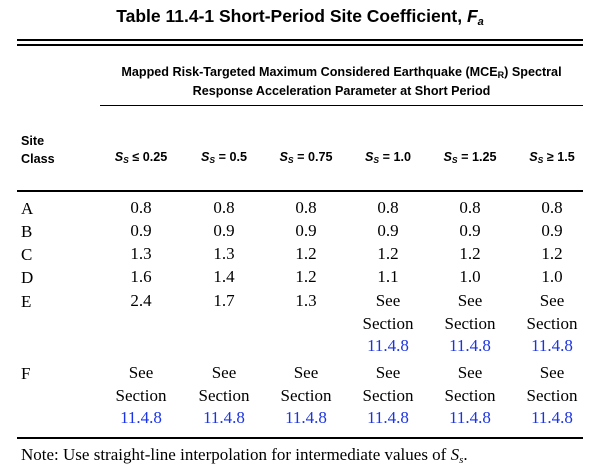 This screenshot has height=476, width=600. What do you see at coordinates (552, 157) in the screenshot?
I see `column-header-6: SS ≥ 1.5` at bounding box center [552, 157].